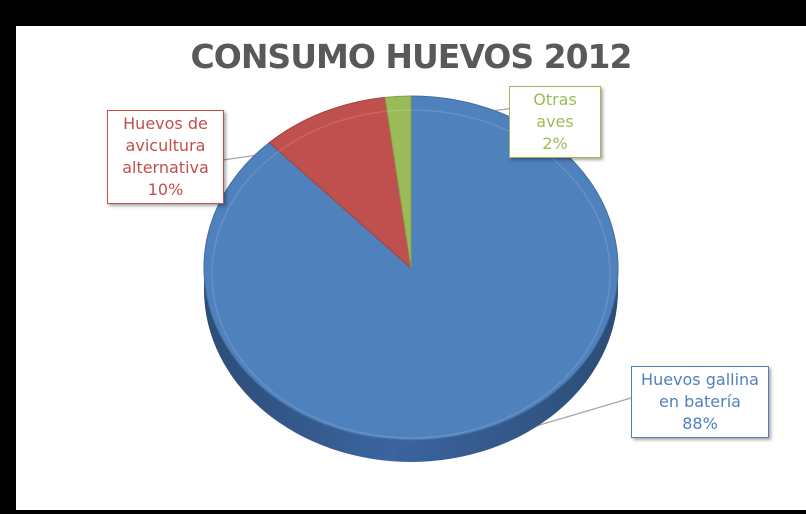  What do you see at coordinates (165, 123) in the screenshot?
I see `label-avicultura-line-1: Huevos de` at bounding box center [165, 123].